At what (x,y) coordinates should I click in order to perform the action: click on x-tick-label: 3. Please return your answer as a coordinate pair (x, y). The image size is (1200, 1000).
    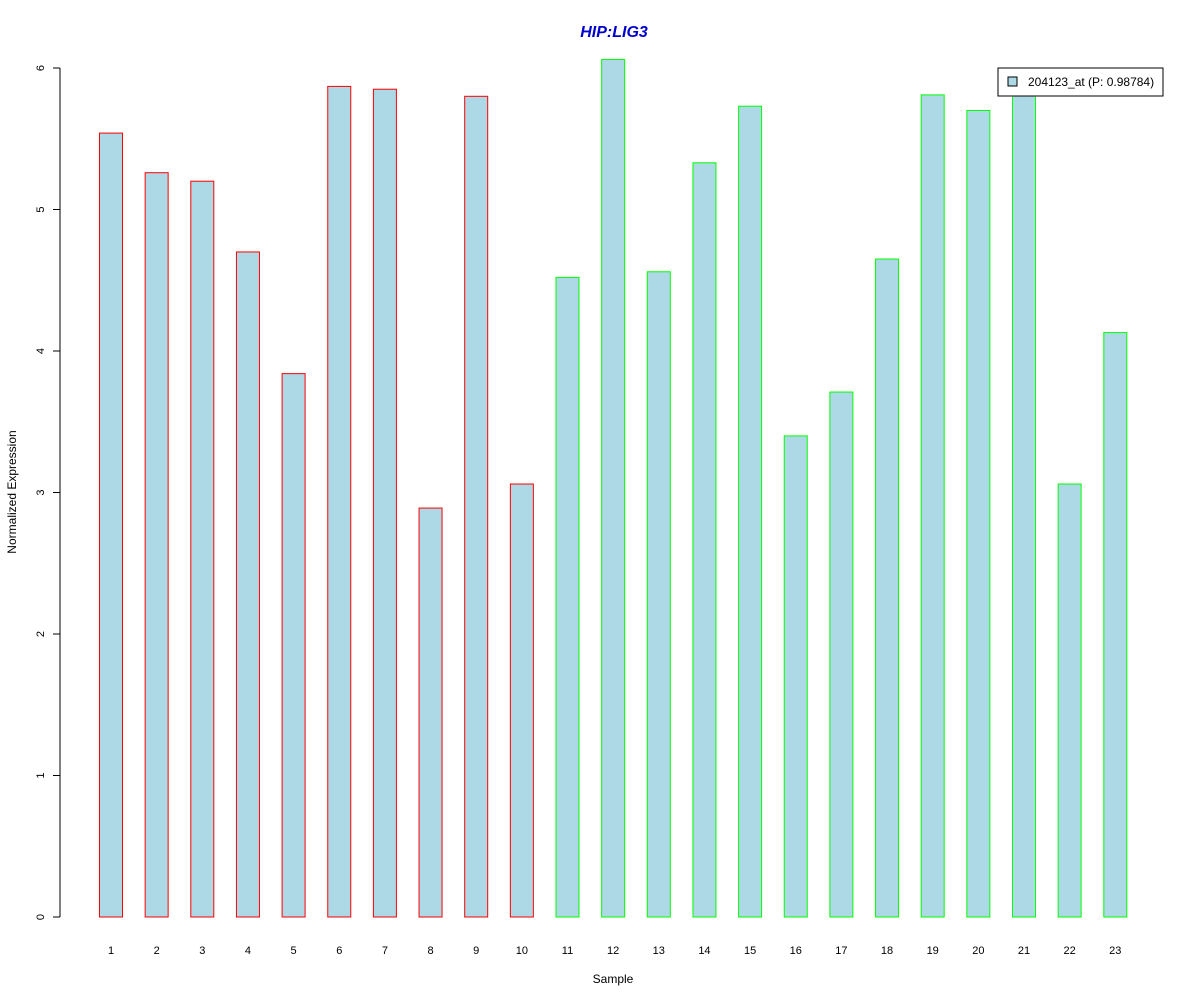
    Looking at the image, I should click on (202, 951).